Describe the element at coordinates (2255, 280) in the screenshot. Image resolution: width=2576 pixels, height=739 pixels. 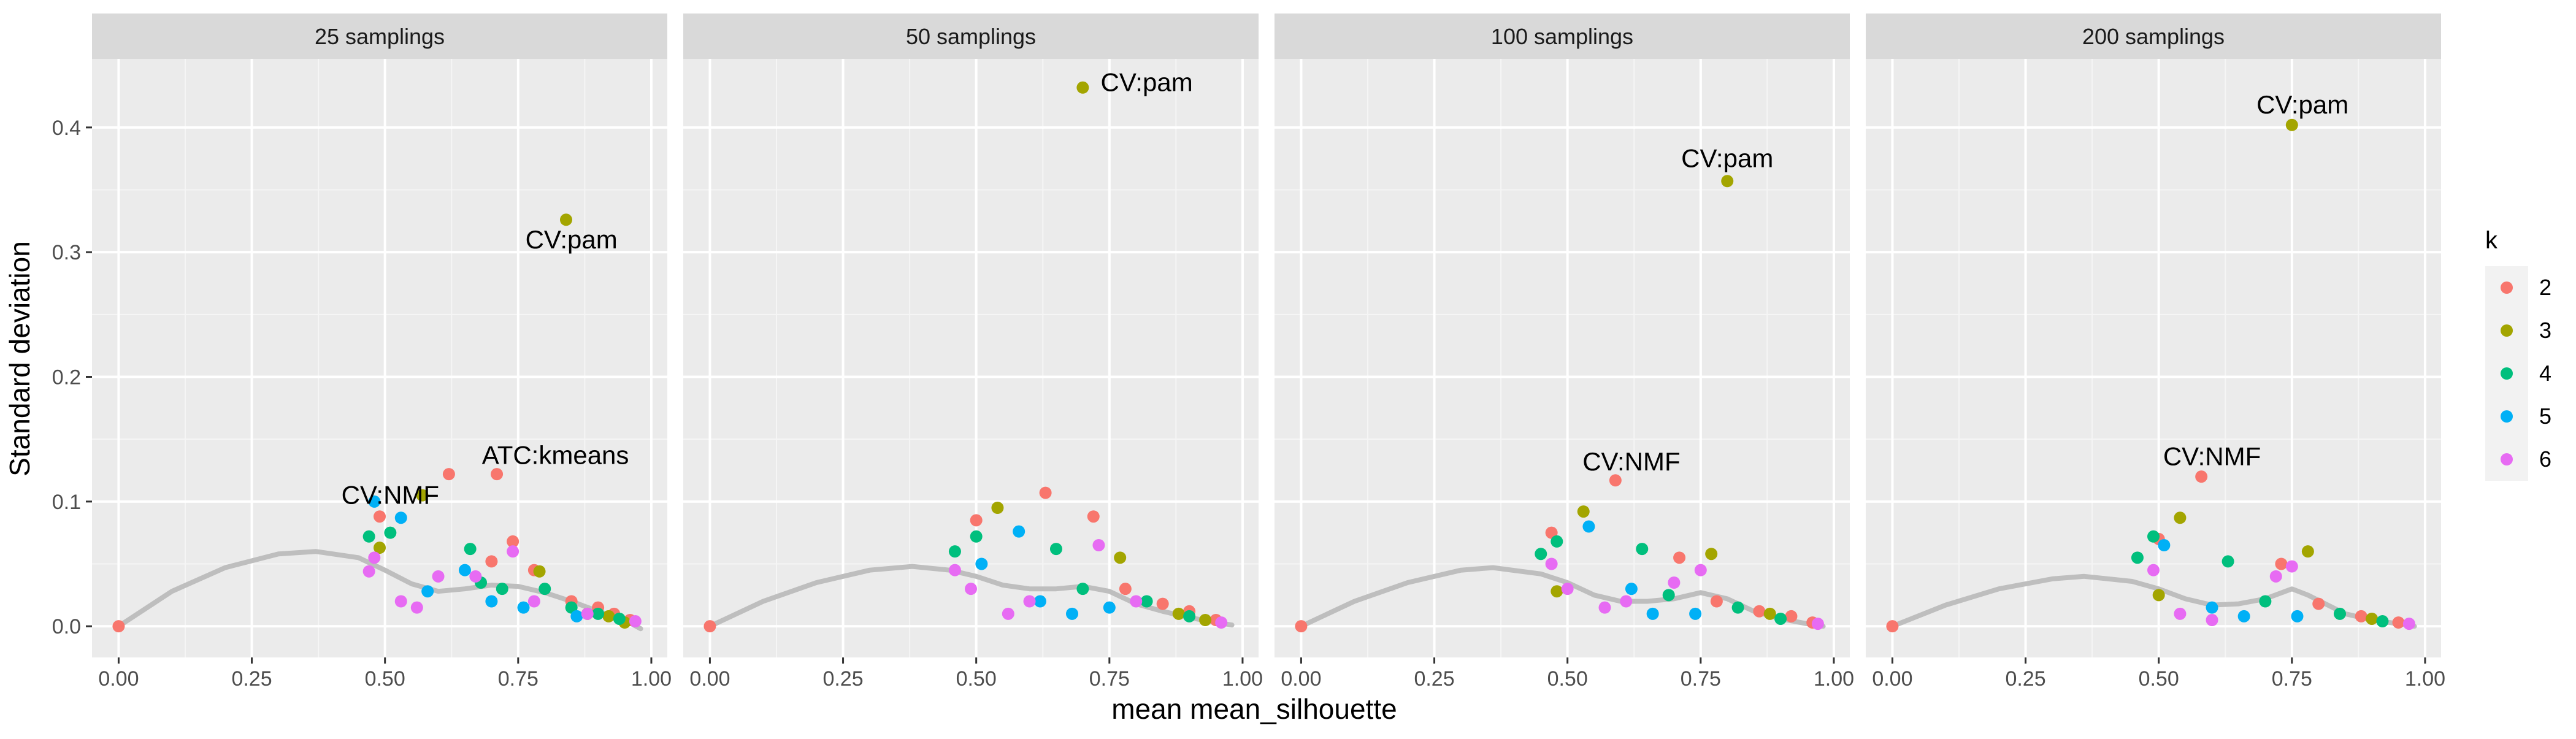
I see `annotations: CV:pam CV:NMF` at that location.